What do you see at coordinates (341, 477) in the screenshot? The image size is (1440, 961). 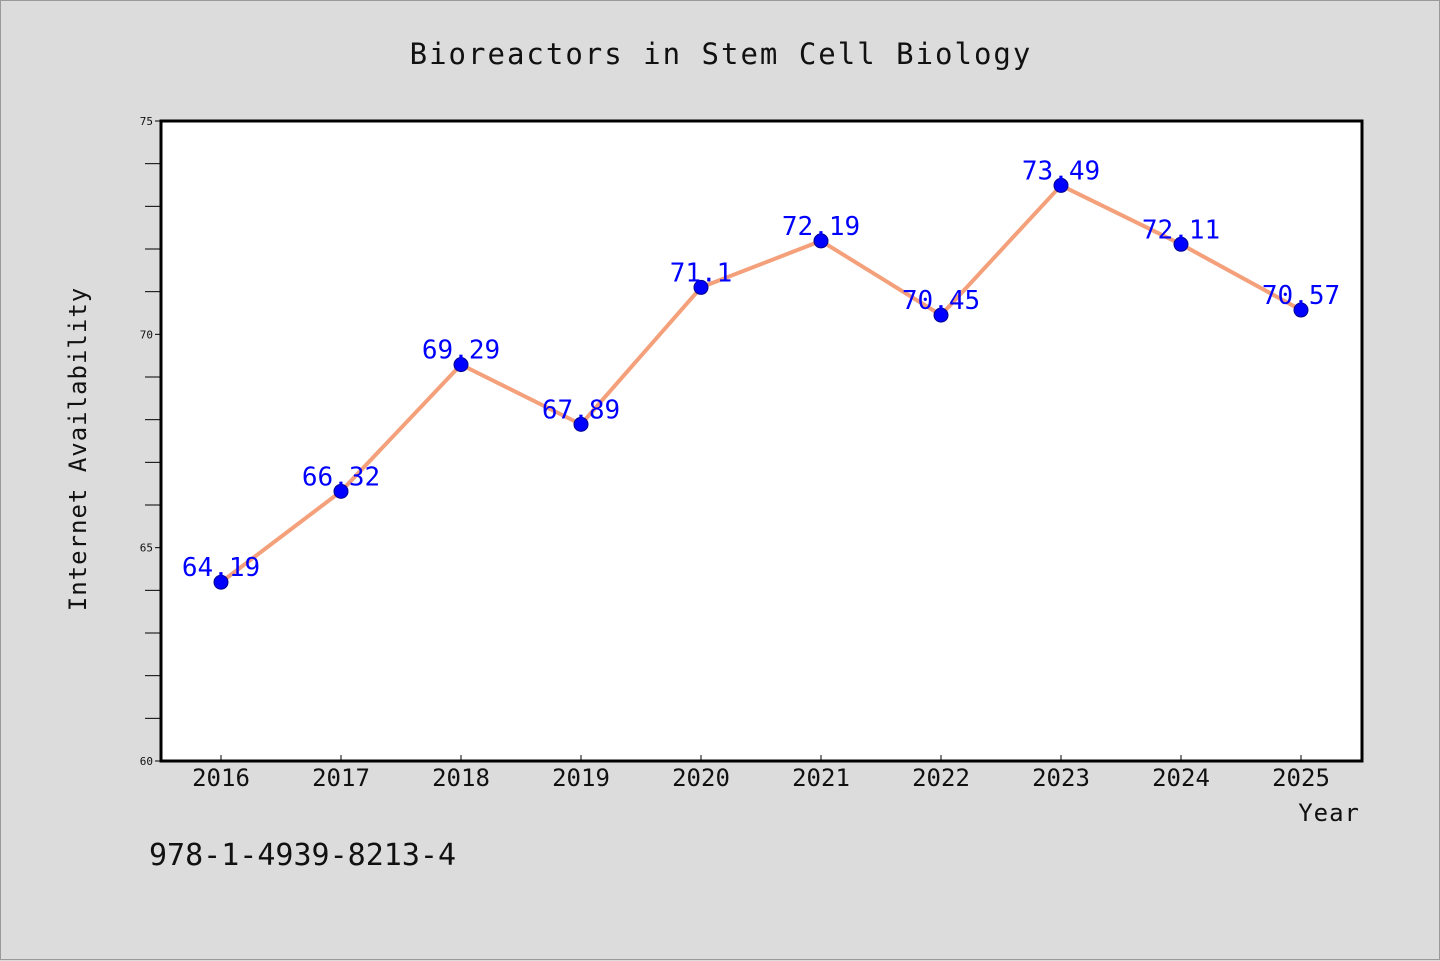 I see `data-label: 66.32` at bounding box center [341, 477].